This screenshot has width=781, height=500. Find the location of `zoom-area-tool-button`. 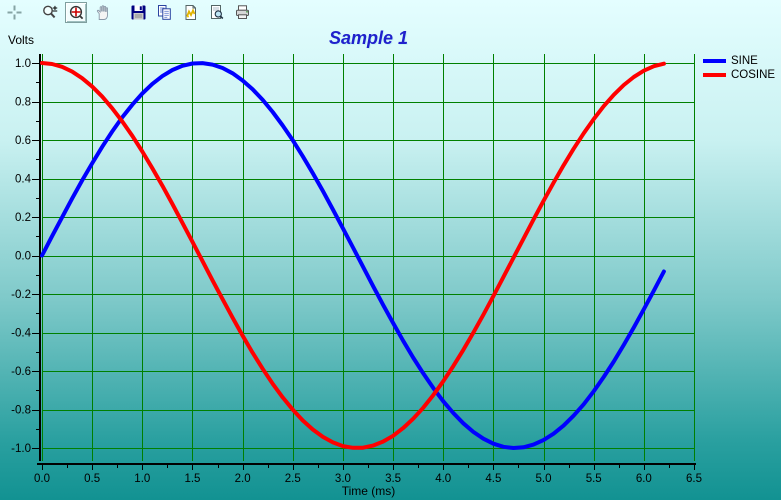

zoom-area-tool-button is located at coordinates (76, 12).